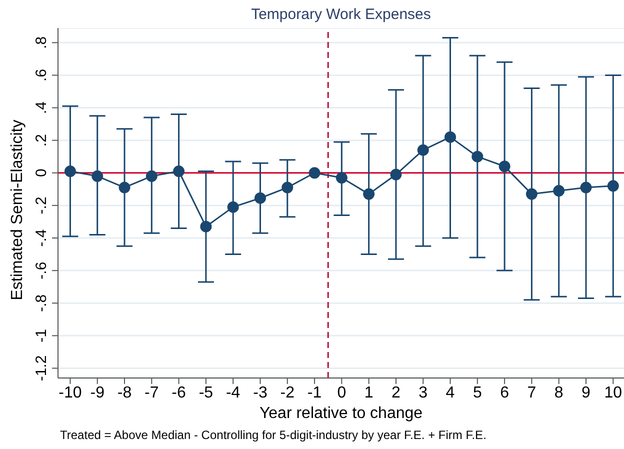 The image size is (624, 449). I want to click on x-tick-label: 5, so click(477, 393).